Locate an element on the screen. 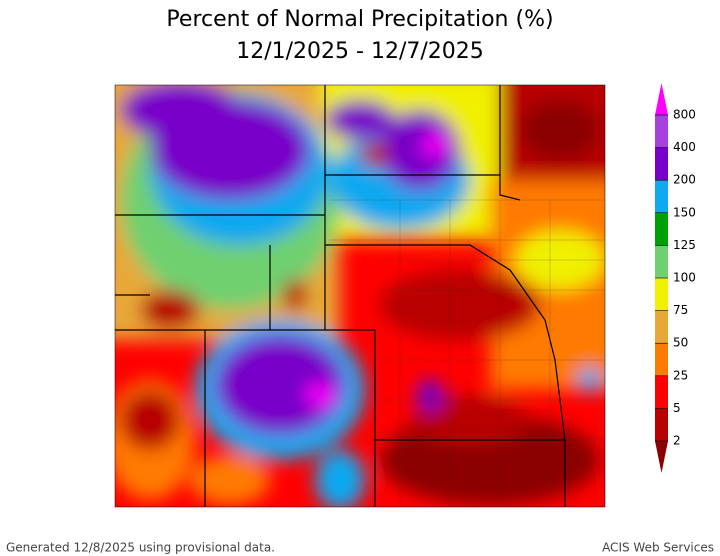 The image size is (720, 556). title-line-2: 12/1/2025 - 12/7/2025 is located at coordinates (360, 51).